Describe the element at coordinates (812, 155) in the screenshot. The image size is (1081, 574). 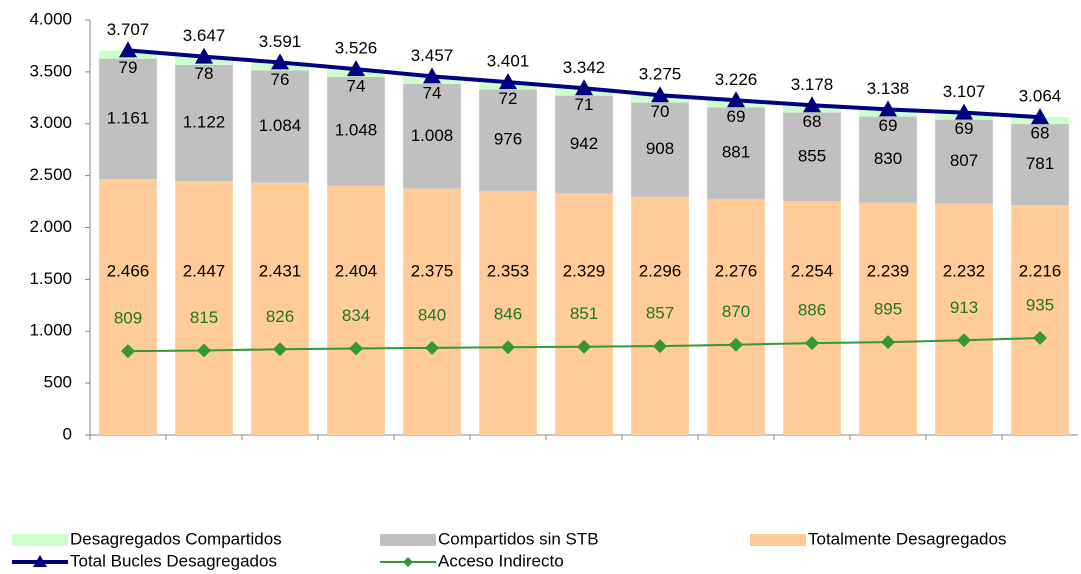
I see `data-label: 855` at that location.